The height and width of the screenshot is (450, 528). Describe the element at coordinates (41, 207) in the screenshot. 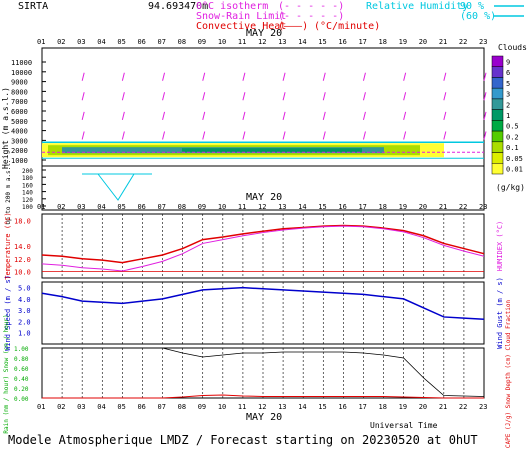

I see `hour-label-mid: 01` at that location.